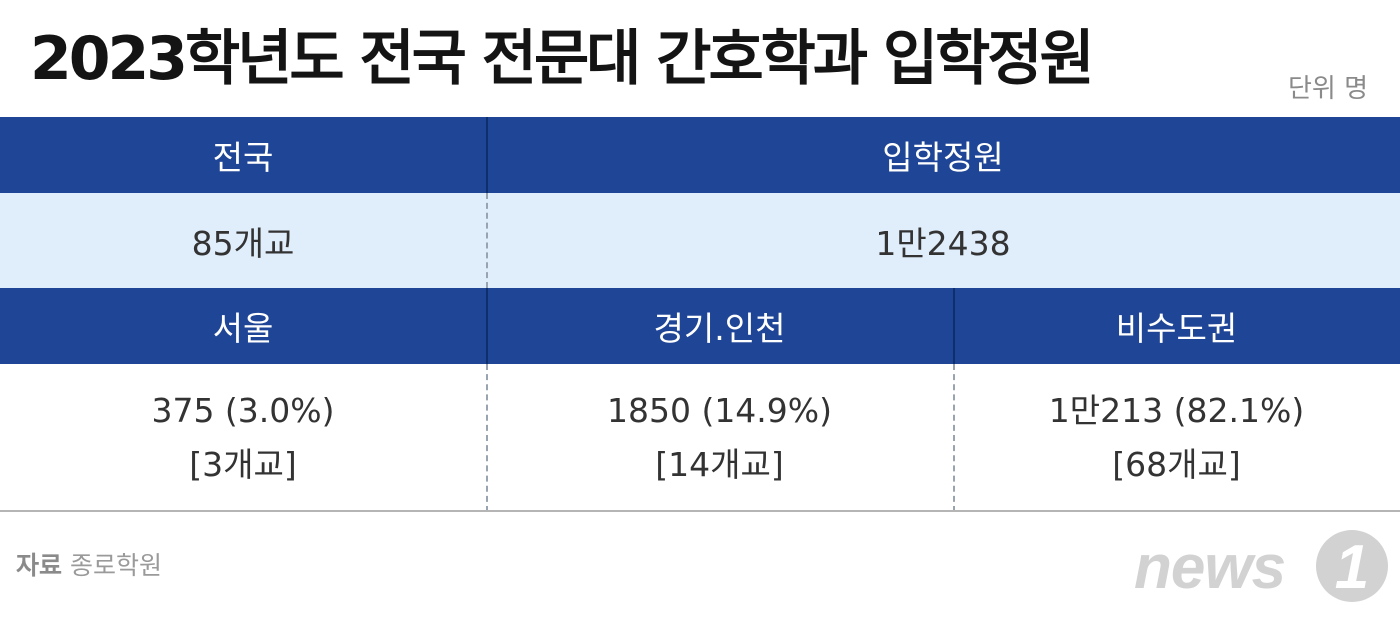  I want to click on region-header-row: 서울 경기.인천 비수도권, so click(700, 326).